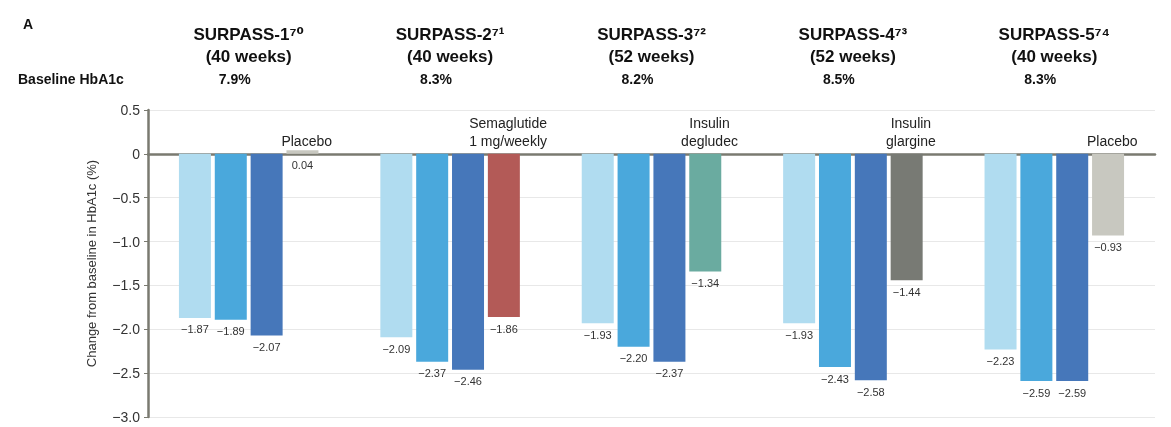  I want to click on data-label: −1.89, so click(230, 331).